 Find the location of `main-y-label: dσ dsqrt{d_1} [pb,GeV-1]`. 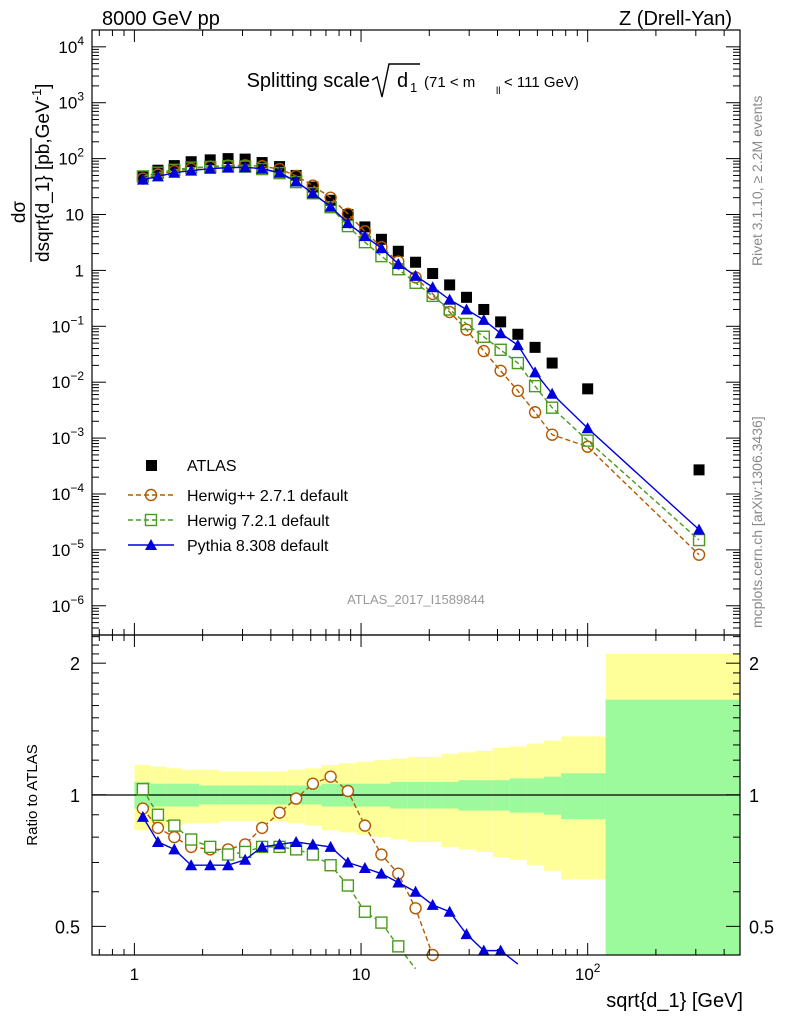

main-y-label: dσ dsqrt{d_1} [pb,GeV-1] is located at coordinates (31, 173).